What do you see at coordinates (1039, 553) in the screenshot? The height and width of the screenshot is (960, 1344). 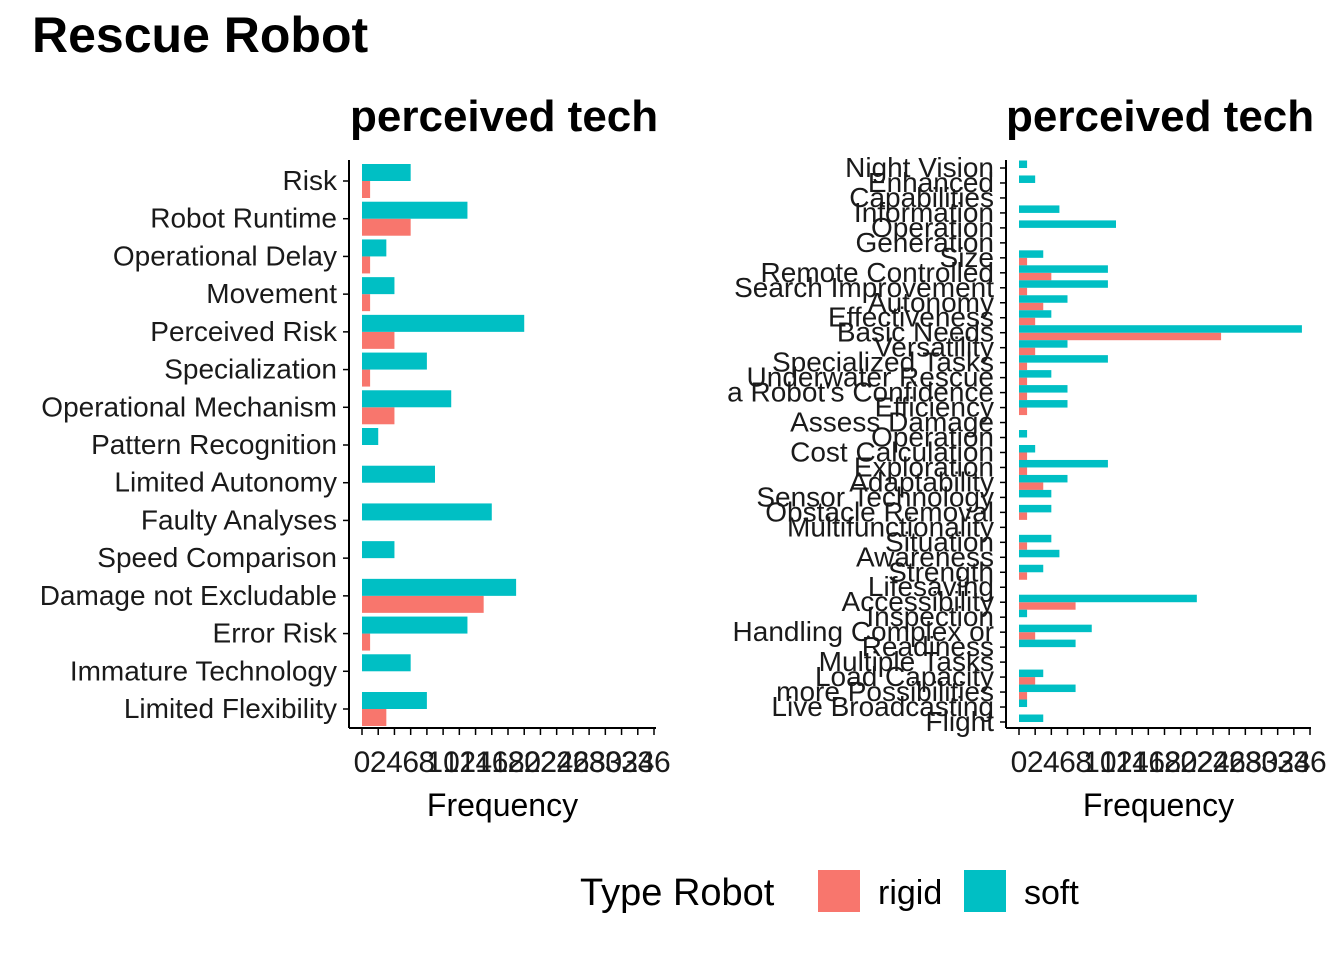 I see `bar-soft-awareness` at bounding box center [1039, 553].